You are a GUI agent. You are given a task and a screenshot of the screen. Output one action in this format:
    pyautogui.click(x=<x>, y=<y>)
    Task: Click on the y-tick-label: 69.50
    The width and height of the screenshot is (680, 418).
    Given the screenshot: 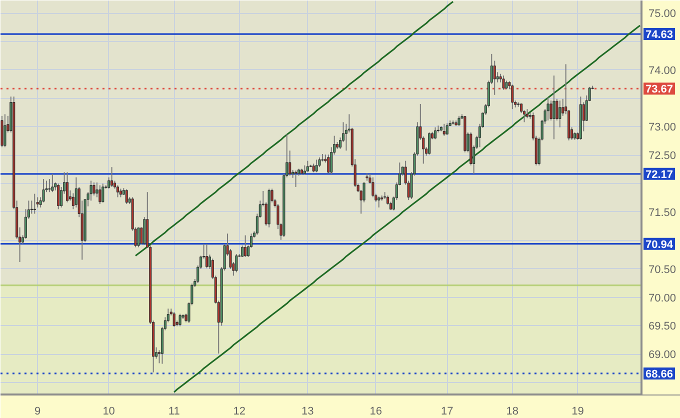 What is the action you would take?
    pyautogui.click(x=662, y=326)
    